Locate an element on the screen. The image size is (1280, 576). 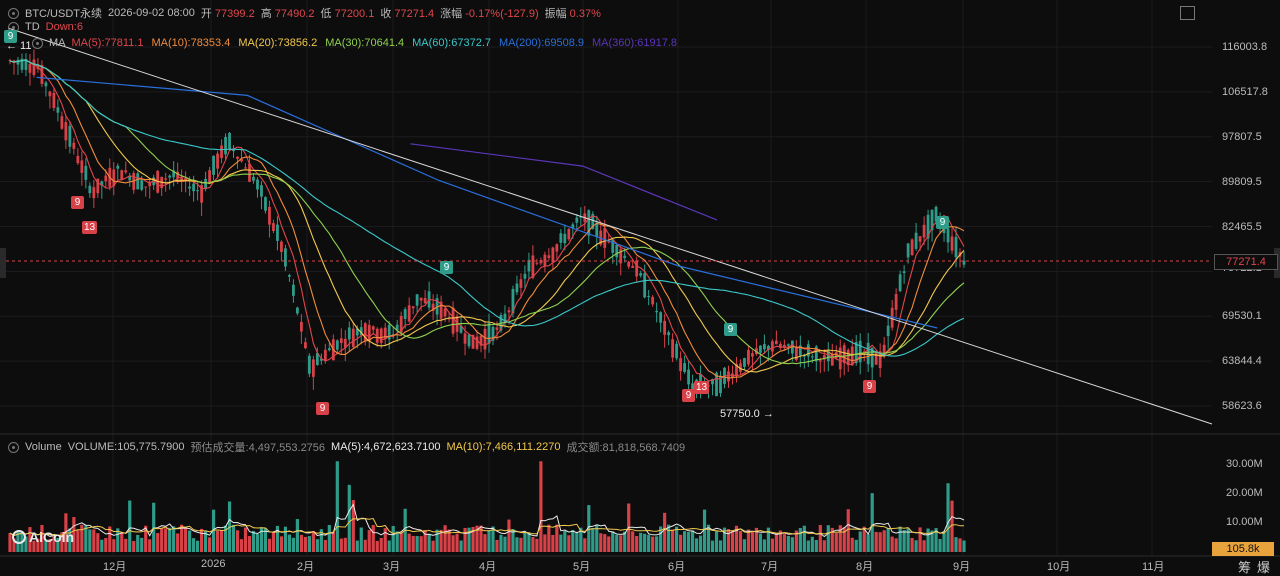
amp-label: 振幅 is located at coordinates (555, 14).